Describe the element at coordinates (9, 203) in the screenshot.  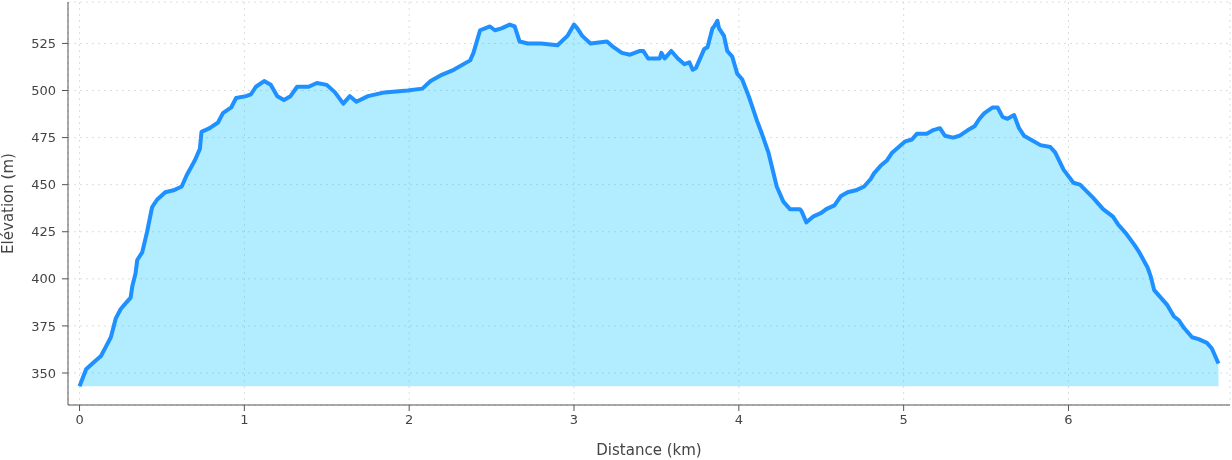
I see `y-axis-title: Élévation (m)` at that location.